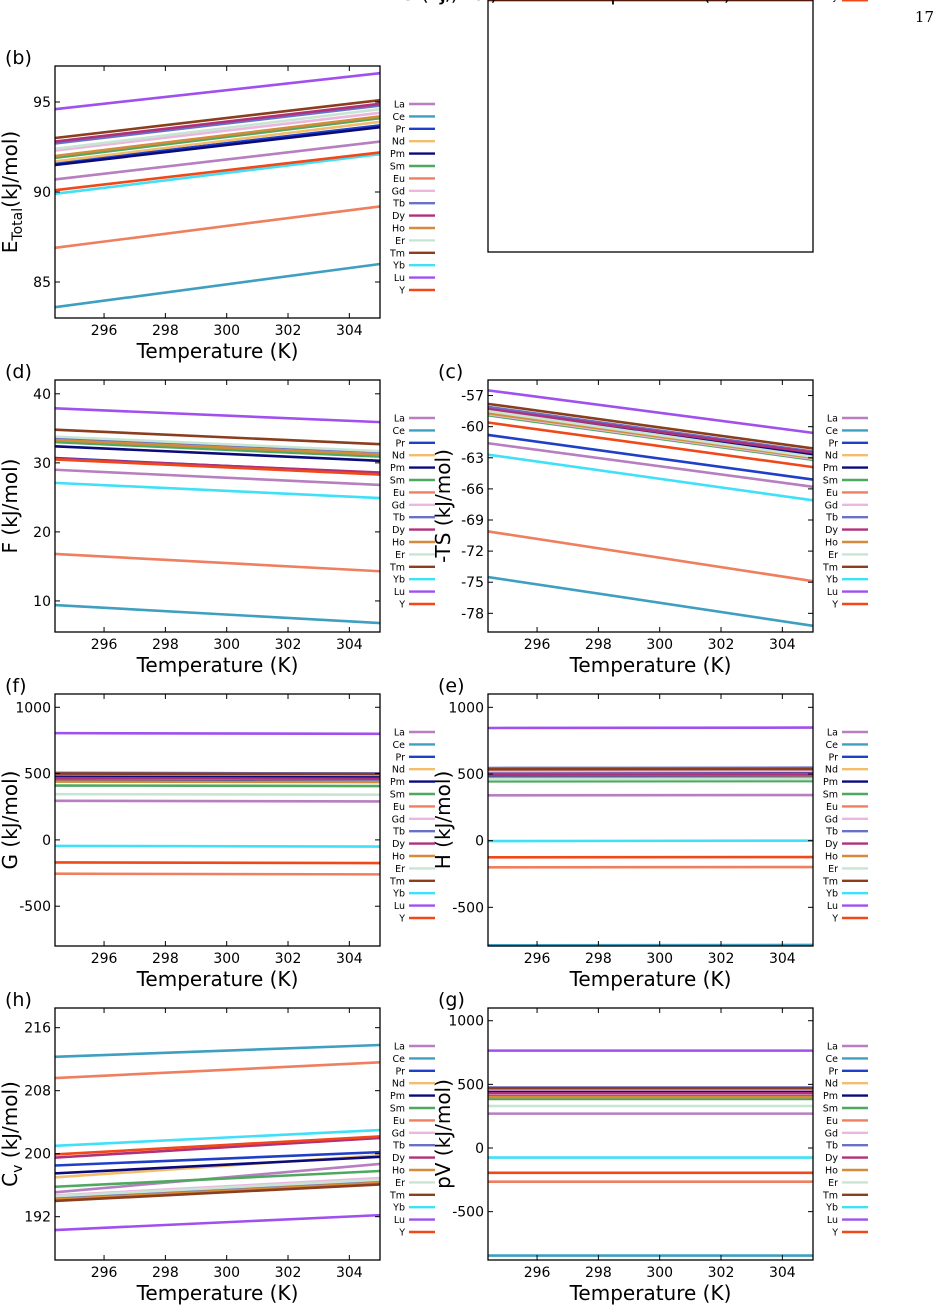  Describe the element at coordinates (42, 283) in the screenshot. I see `y-tick-label: 85` at that location.